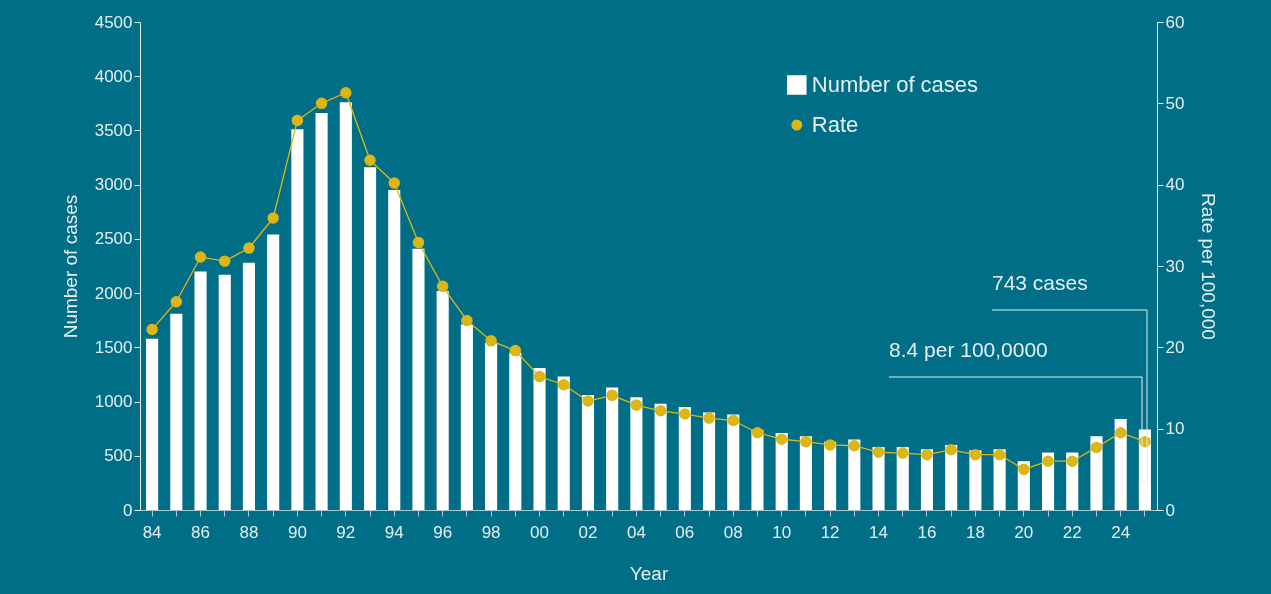  Describe the element at coordinates (443, 532) in the screenshot. I see `x-tick-label: 96` at that location.